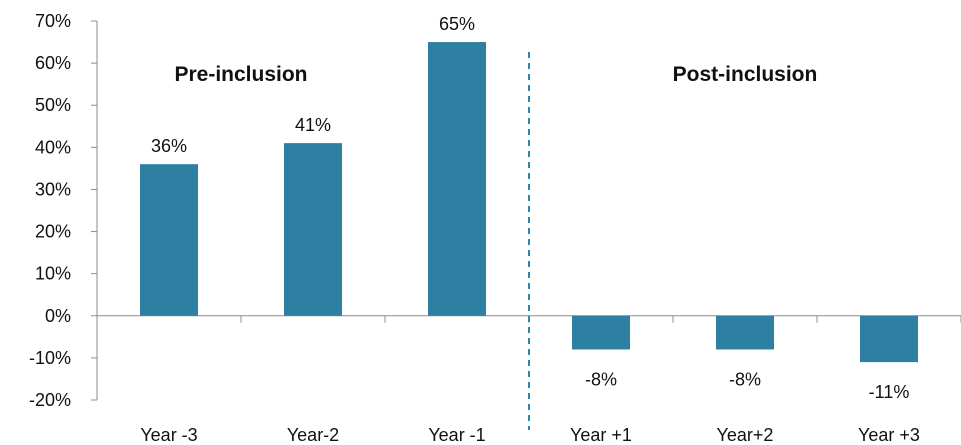  What do you see at coordinates (169, 146) in the screenshot?
I see `data-label: 36%` at bounding box center [169, 146].